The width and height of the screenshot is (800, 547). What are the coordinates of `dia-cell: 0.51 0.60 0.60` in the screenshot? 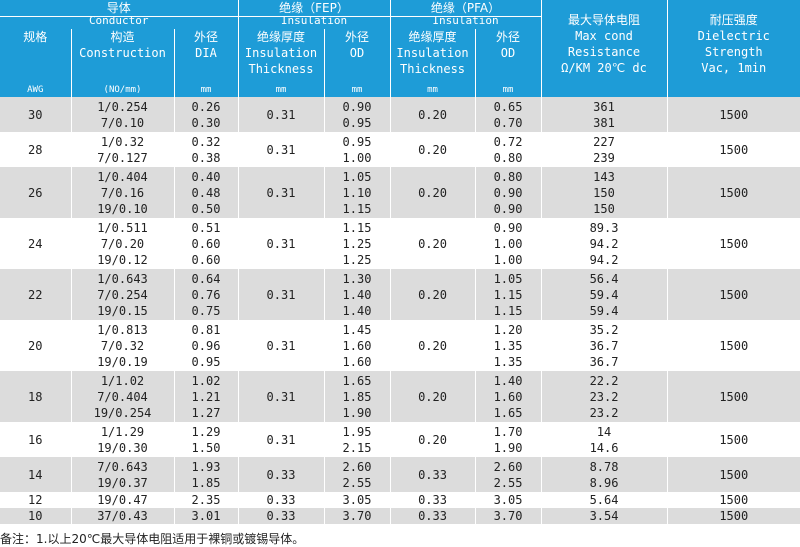 It's located at (205, 243).